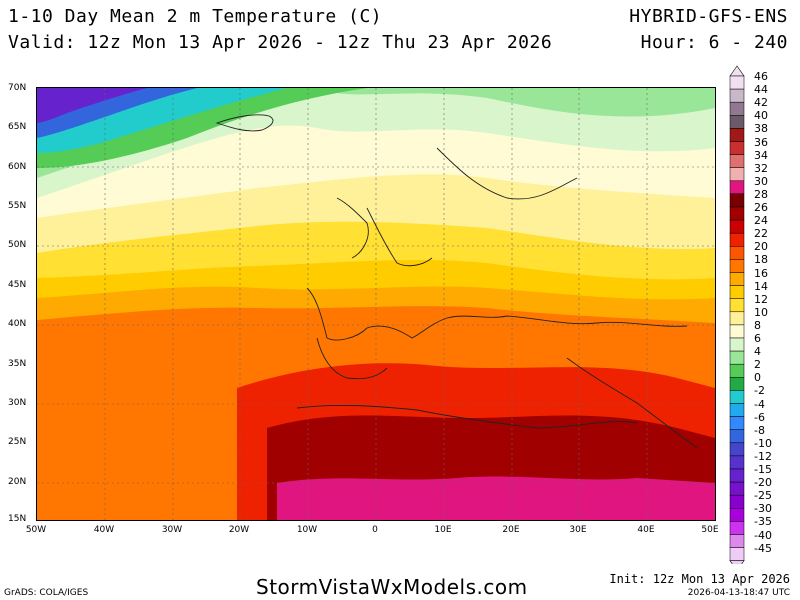 The width and height of the screenshot is (800, 600). What do you see at coordinates (761, 299) in the screenshot?
I see `legend-label: 12` at bounding box center [761, 299].